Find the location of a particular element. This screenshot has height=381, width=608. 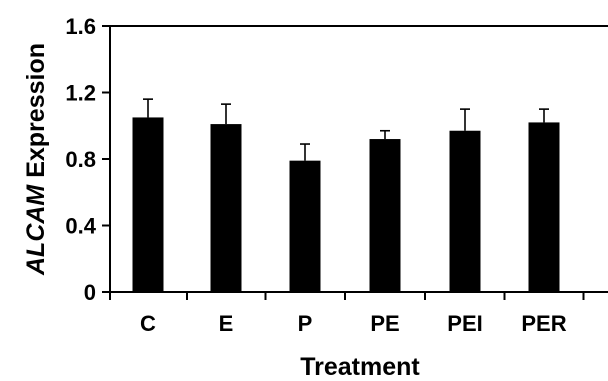

x-tick-label-e: E is located at coordinates (226, 323).